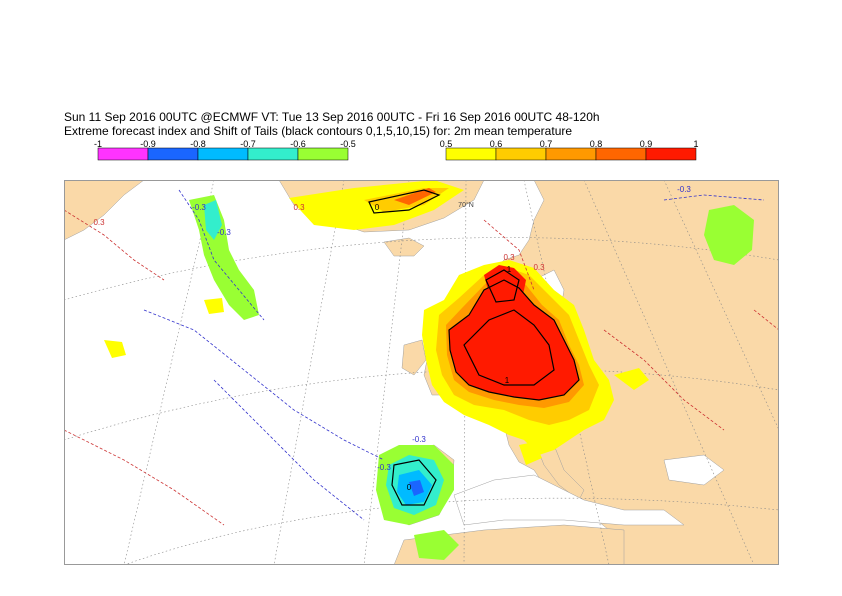 The image size is (842, 596). I want to click on contour-label-8: 0.3, so click(509, 257).